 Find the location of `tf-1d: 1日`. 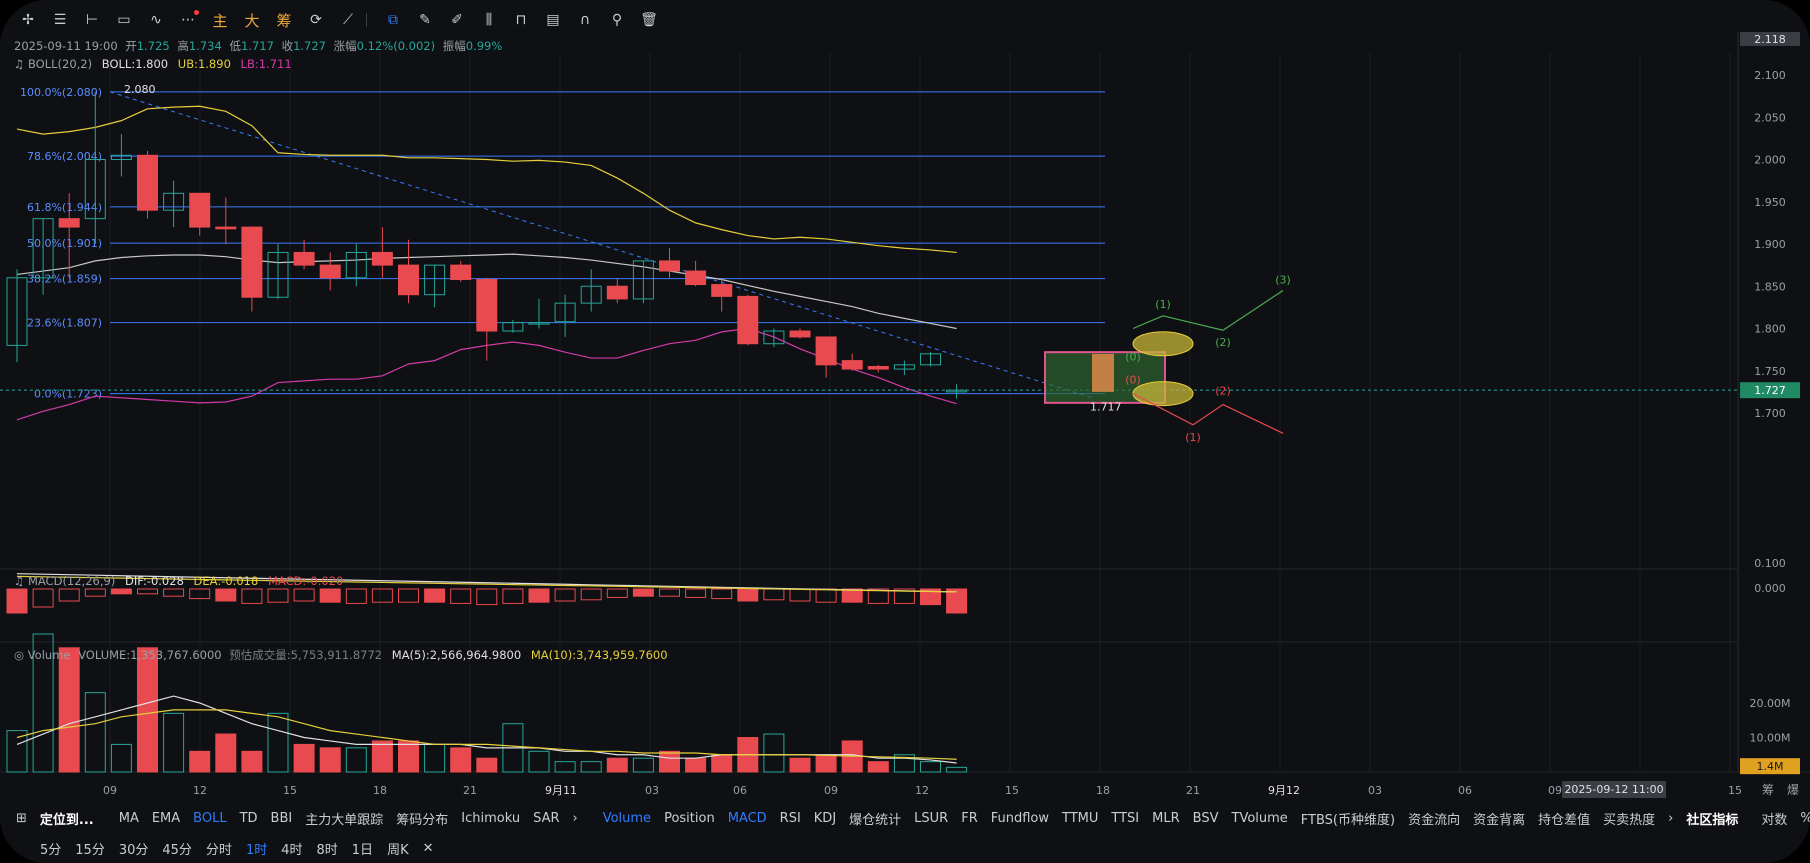

tf-1d: 1日 is located at coordinates (362, 850).